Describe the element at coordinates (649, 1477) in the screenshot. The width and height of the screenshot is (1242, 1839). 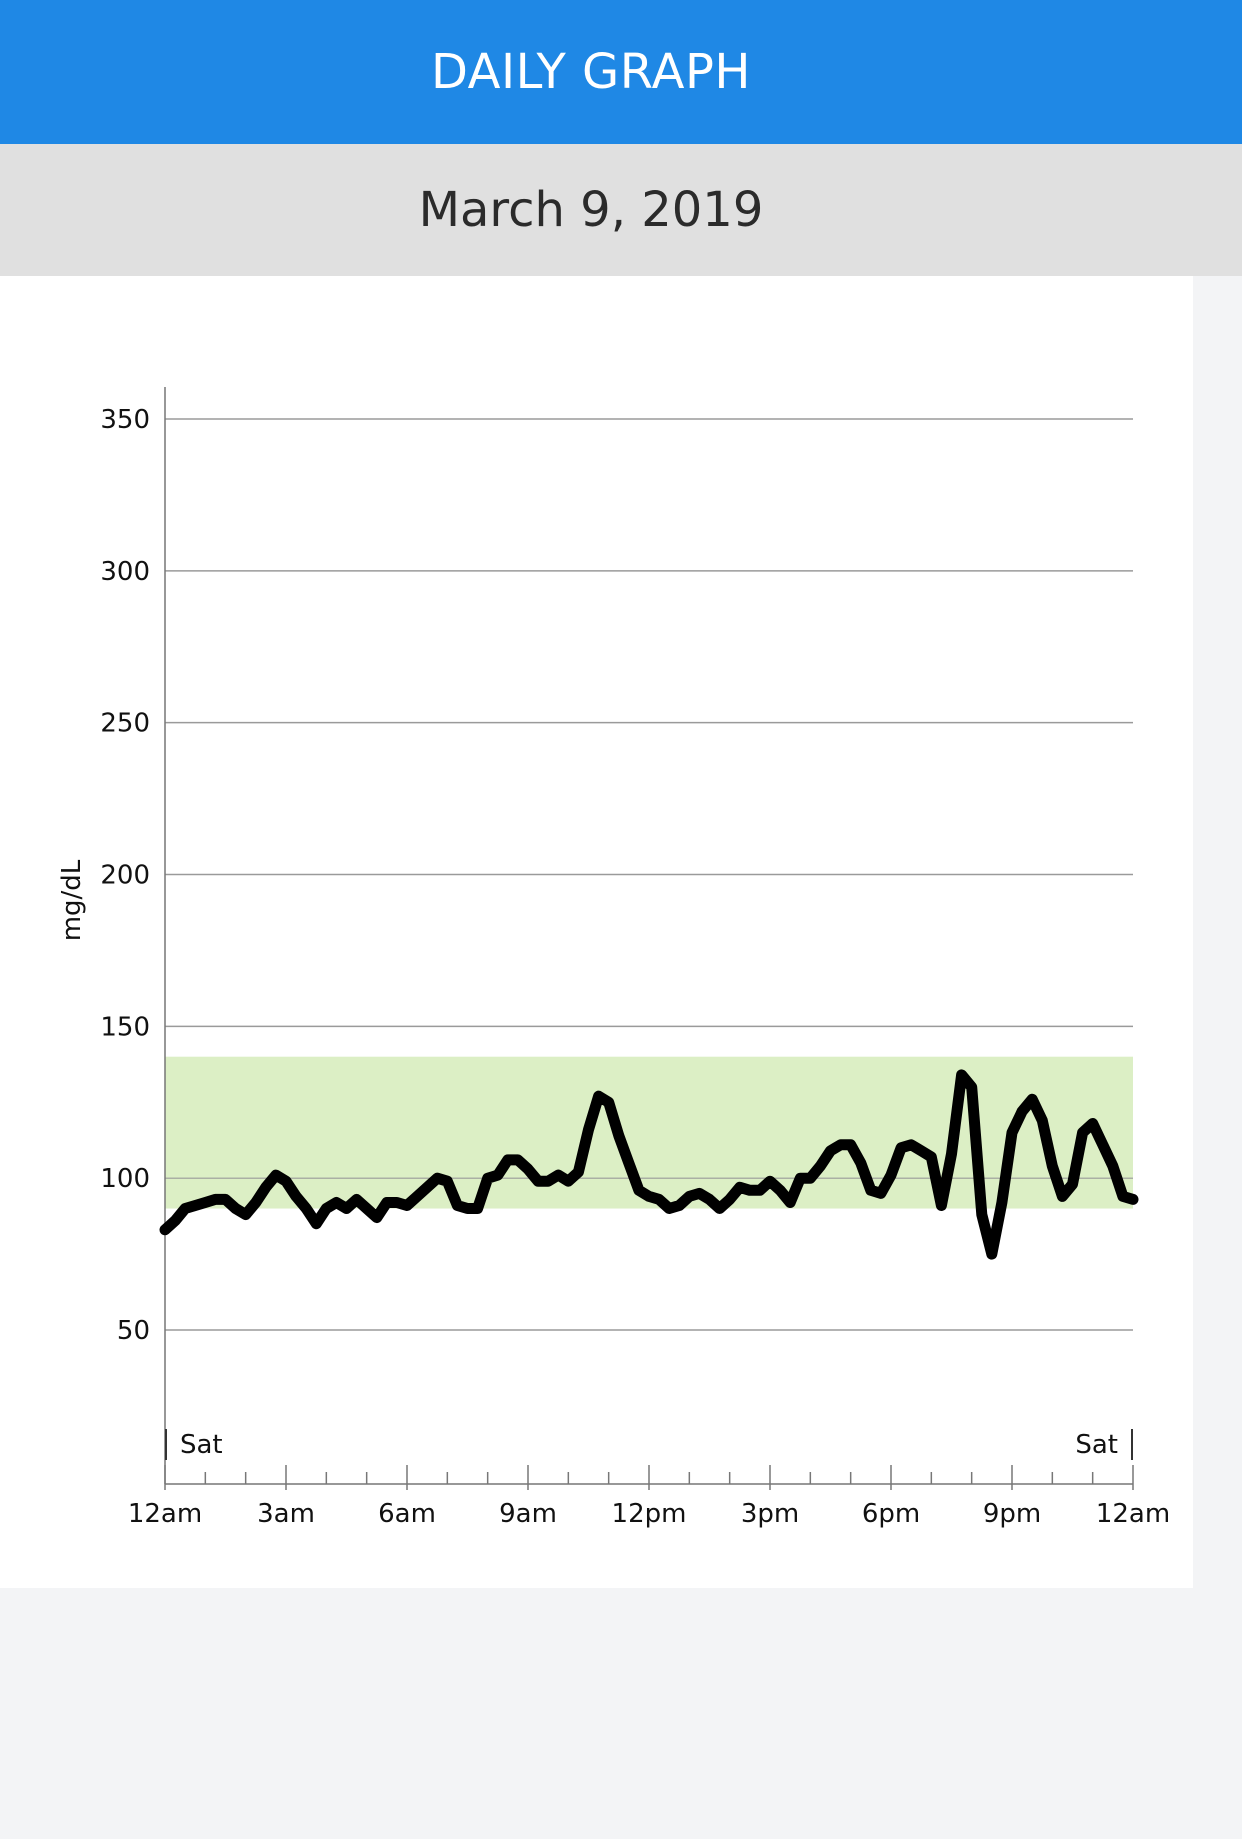
I see `ticks-layer` at that location.